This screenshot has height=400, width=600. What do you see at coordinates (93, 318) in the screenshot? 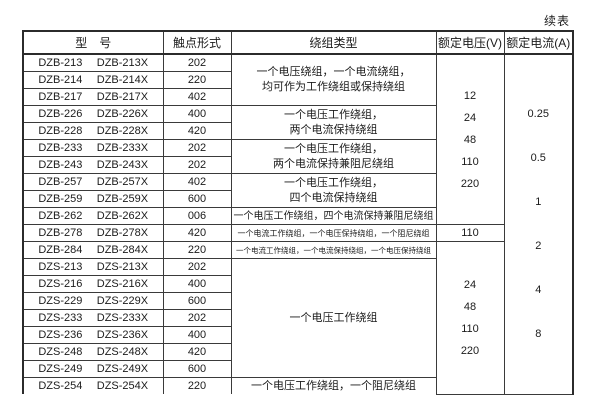
I see `model-cell: DZS-233 DZS-233X` at bounding box center [93, 318].